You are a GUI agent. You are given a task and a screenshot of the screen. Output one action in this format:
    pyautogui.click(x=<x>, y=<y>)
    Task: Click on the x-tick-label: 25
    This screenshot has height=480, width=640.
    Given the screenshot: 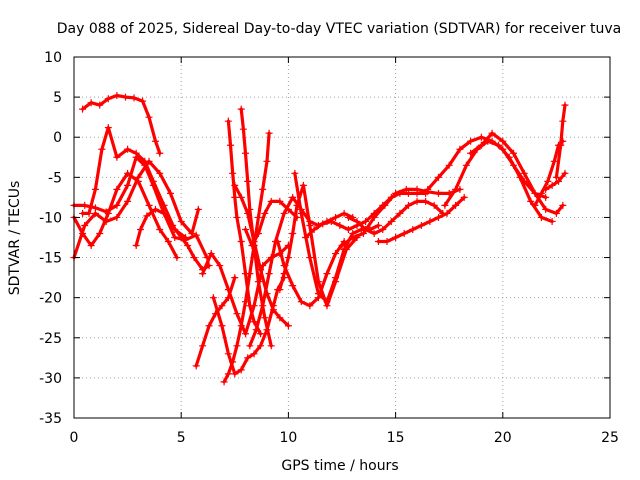 What is the action you would take?
    pyautogui.click(x=610, y=438)
    